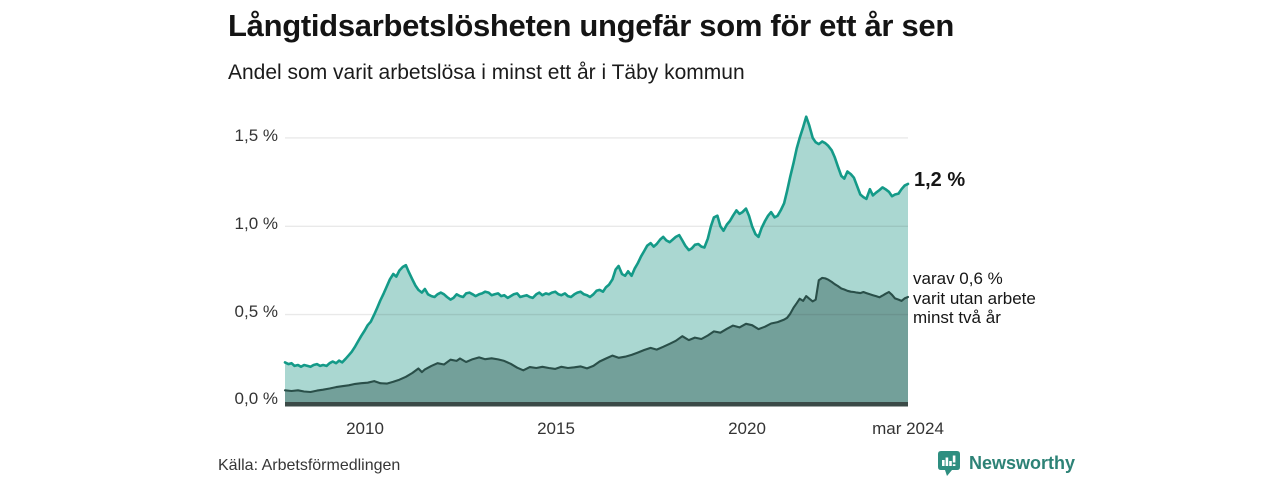 This screenshot has height=480, width=1280. I want to click on source-attribution: Källa: Arbetsförmedlingen, so click(309, 465).